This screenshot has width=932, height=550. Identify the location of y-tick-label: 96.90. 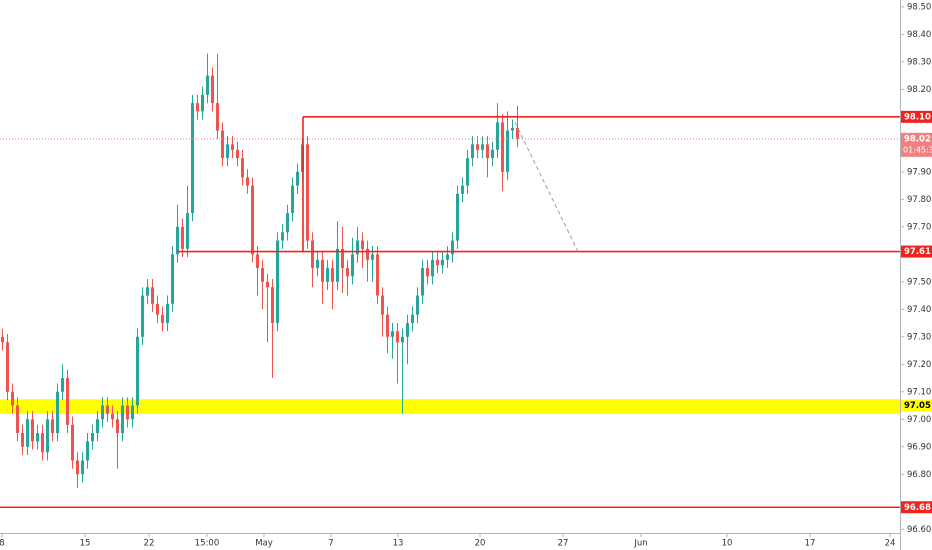
(919, 447).